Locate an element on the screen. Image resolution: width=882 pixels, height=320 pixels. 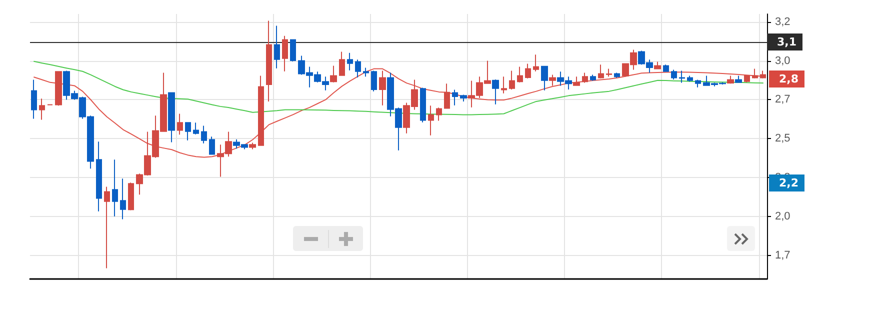
ref-line-label: 3,1 is located at coordinates (786, 42).